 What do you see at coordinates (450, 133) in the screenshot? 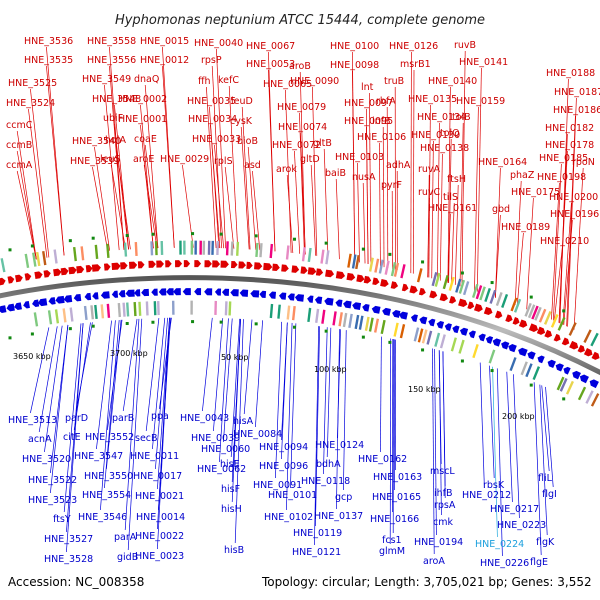
I see `gene-label: tolQ` at bounding box center [450, 133].